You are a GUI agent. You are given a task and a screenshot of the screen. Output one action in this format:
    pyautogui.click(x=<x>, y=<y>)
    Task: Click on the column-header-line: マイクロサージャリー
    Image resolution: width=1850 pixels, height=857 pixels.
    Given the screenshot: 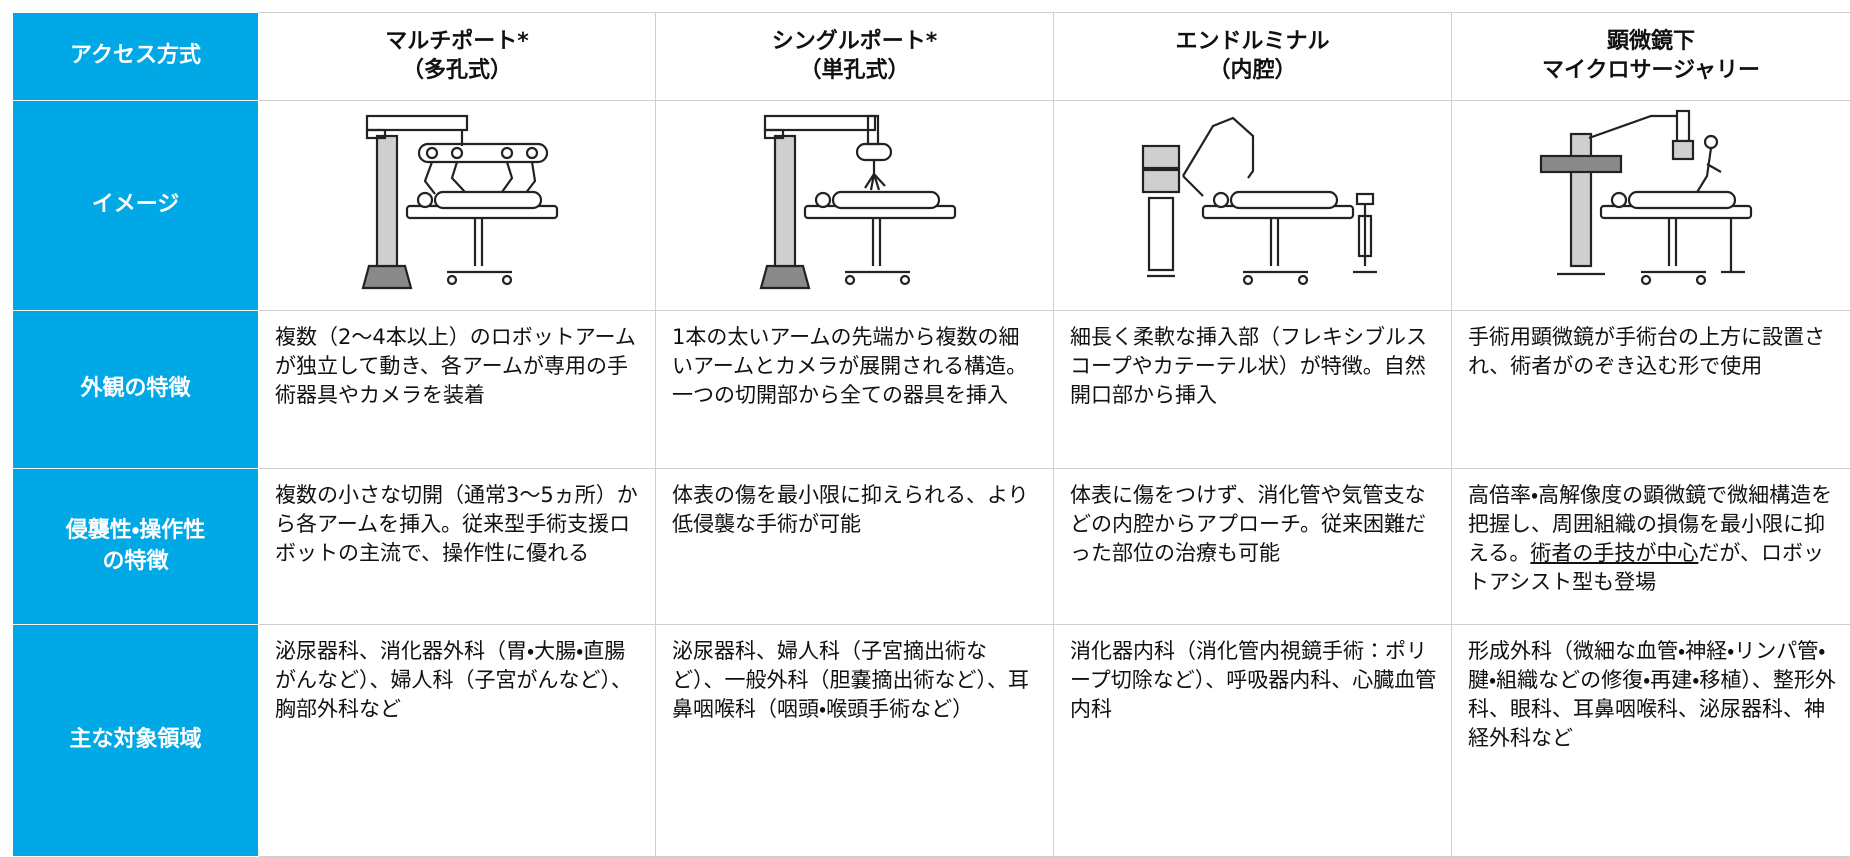 What is the action you would take?
    pyautogui.click(x=1651, y=70)
    